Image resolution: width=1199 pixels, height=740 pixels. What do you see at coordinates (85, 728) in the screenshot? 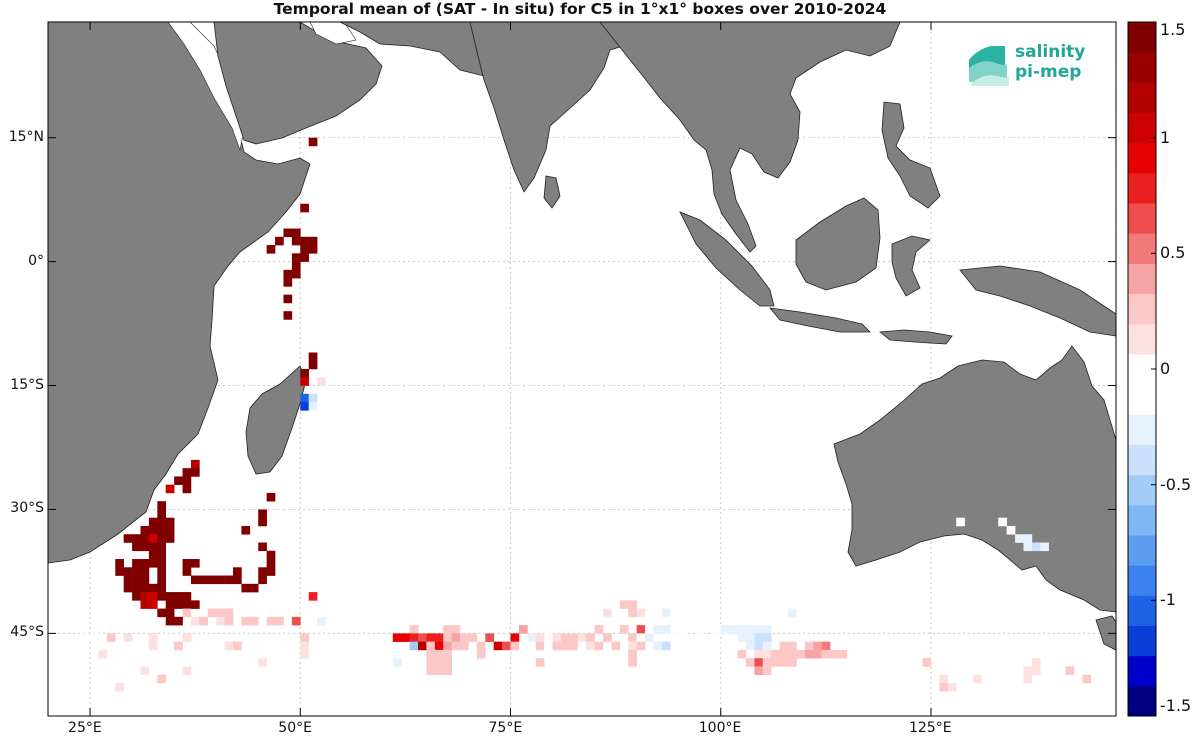
I see `lon-tick-label: 25°E` at bounding box center [85, 728].